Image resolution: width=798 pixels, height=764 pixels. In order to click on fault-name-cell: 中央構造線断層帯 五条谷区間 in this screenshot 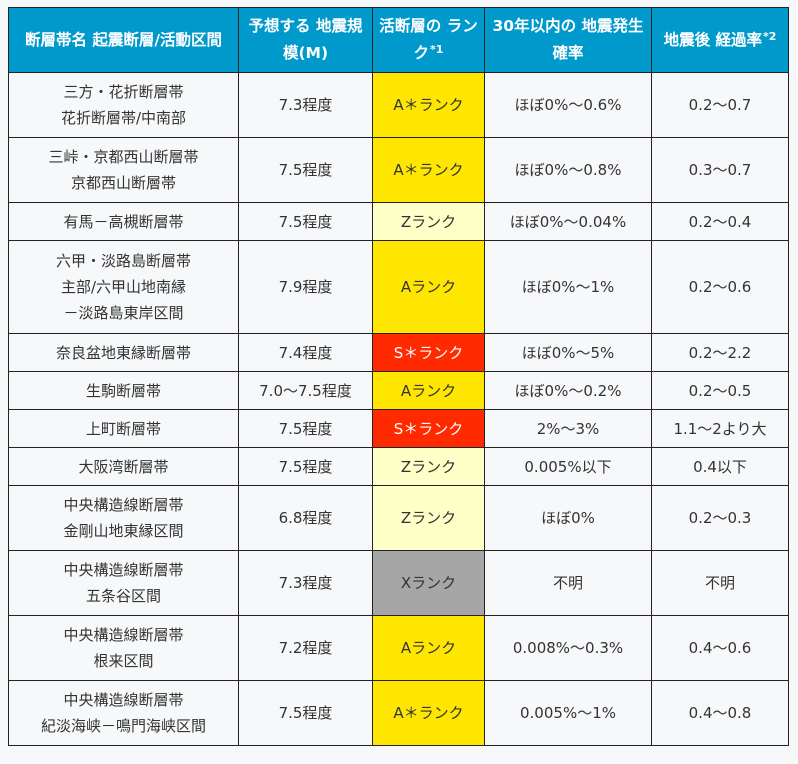, I will do `click(123, 583)`.